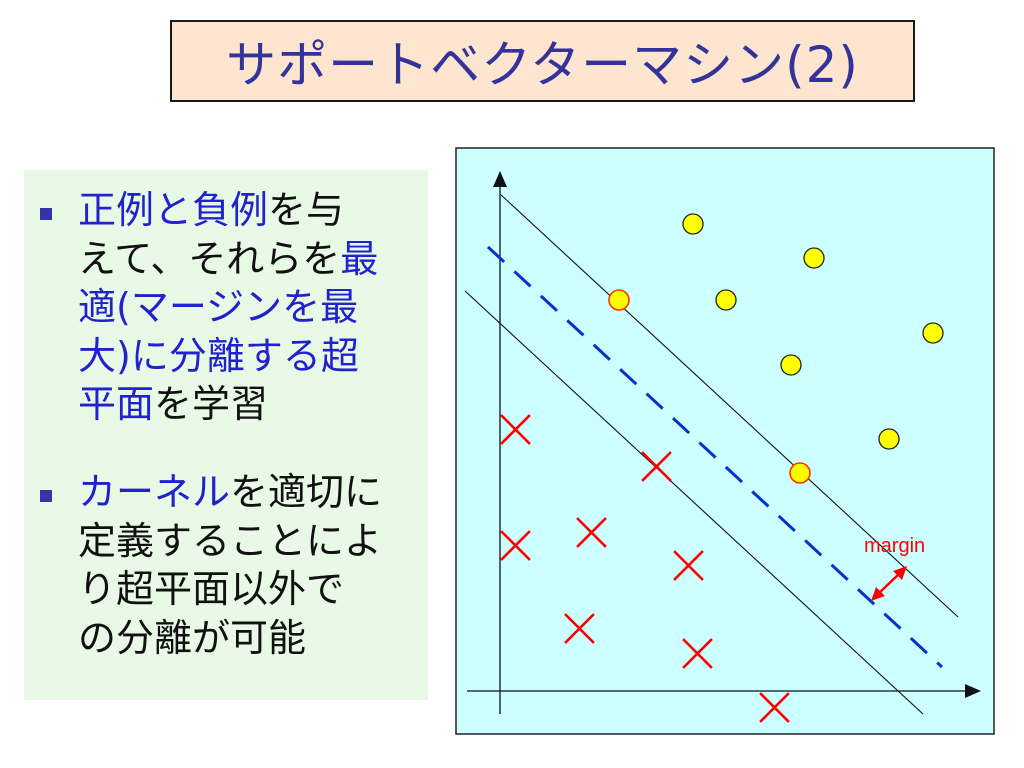 This screenshot has width=1024, height=768. I want to click on highlighted-text: 大)に分離する超, so click(218, 355).